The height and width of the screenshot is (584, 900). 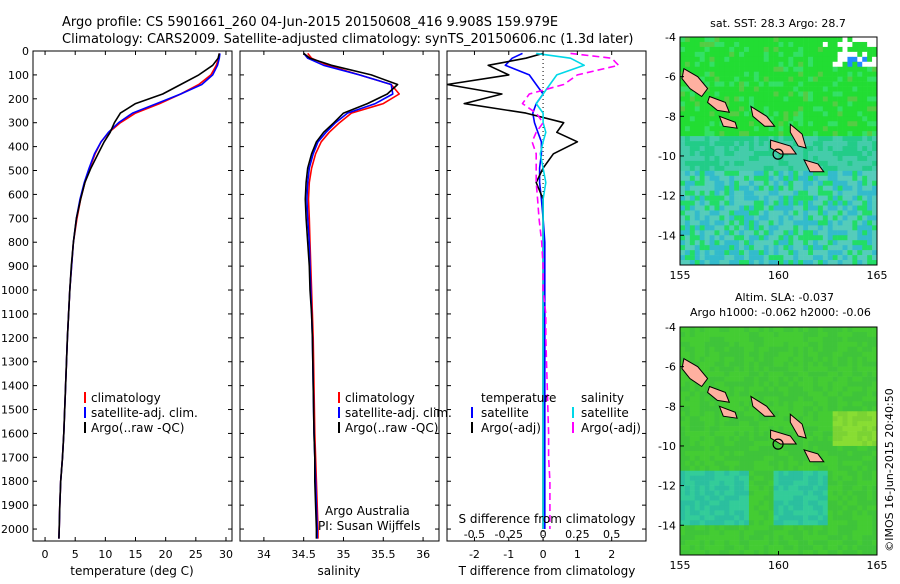 What do you see at coordinates (778, 565) in the screenshot?
I see `map-x-tick-label: 160` at bounding box center [778, 565].